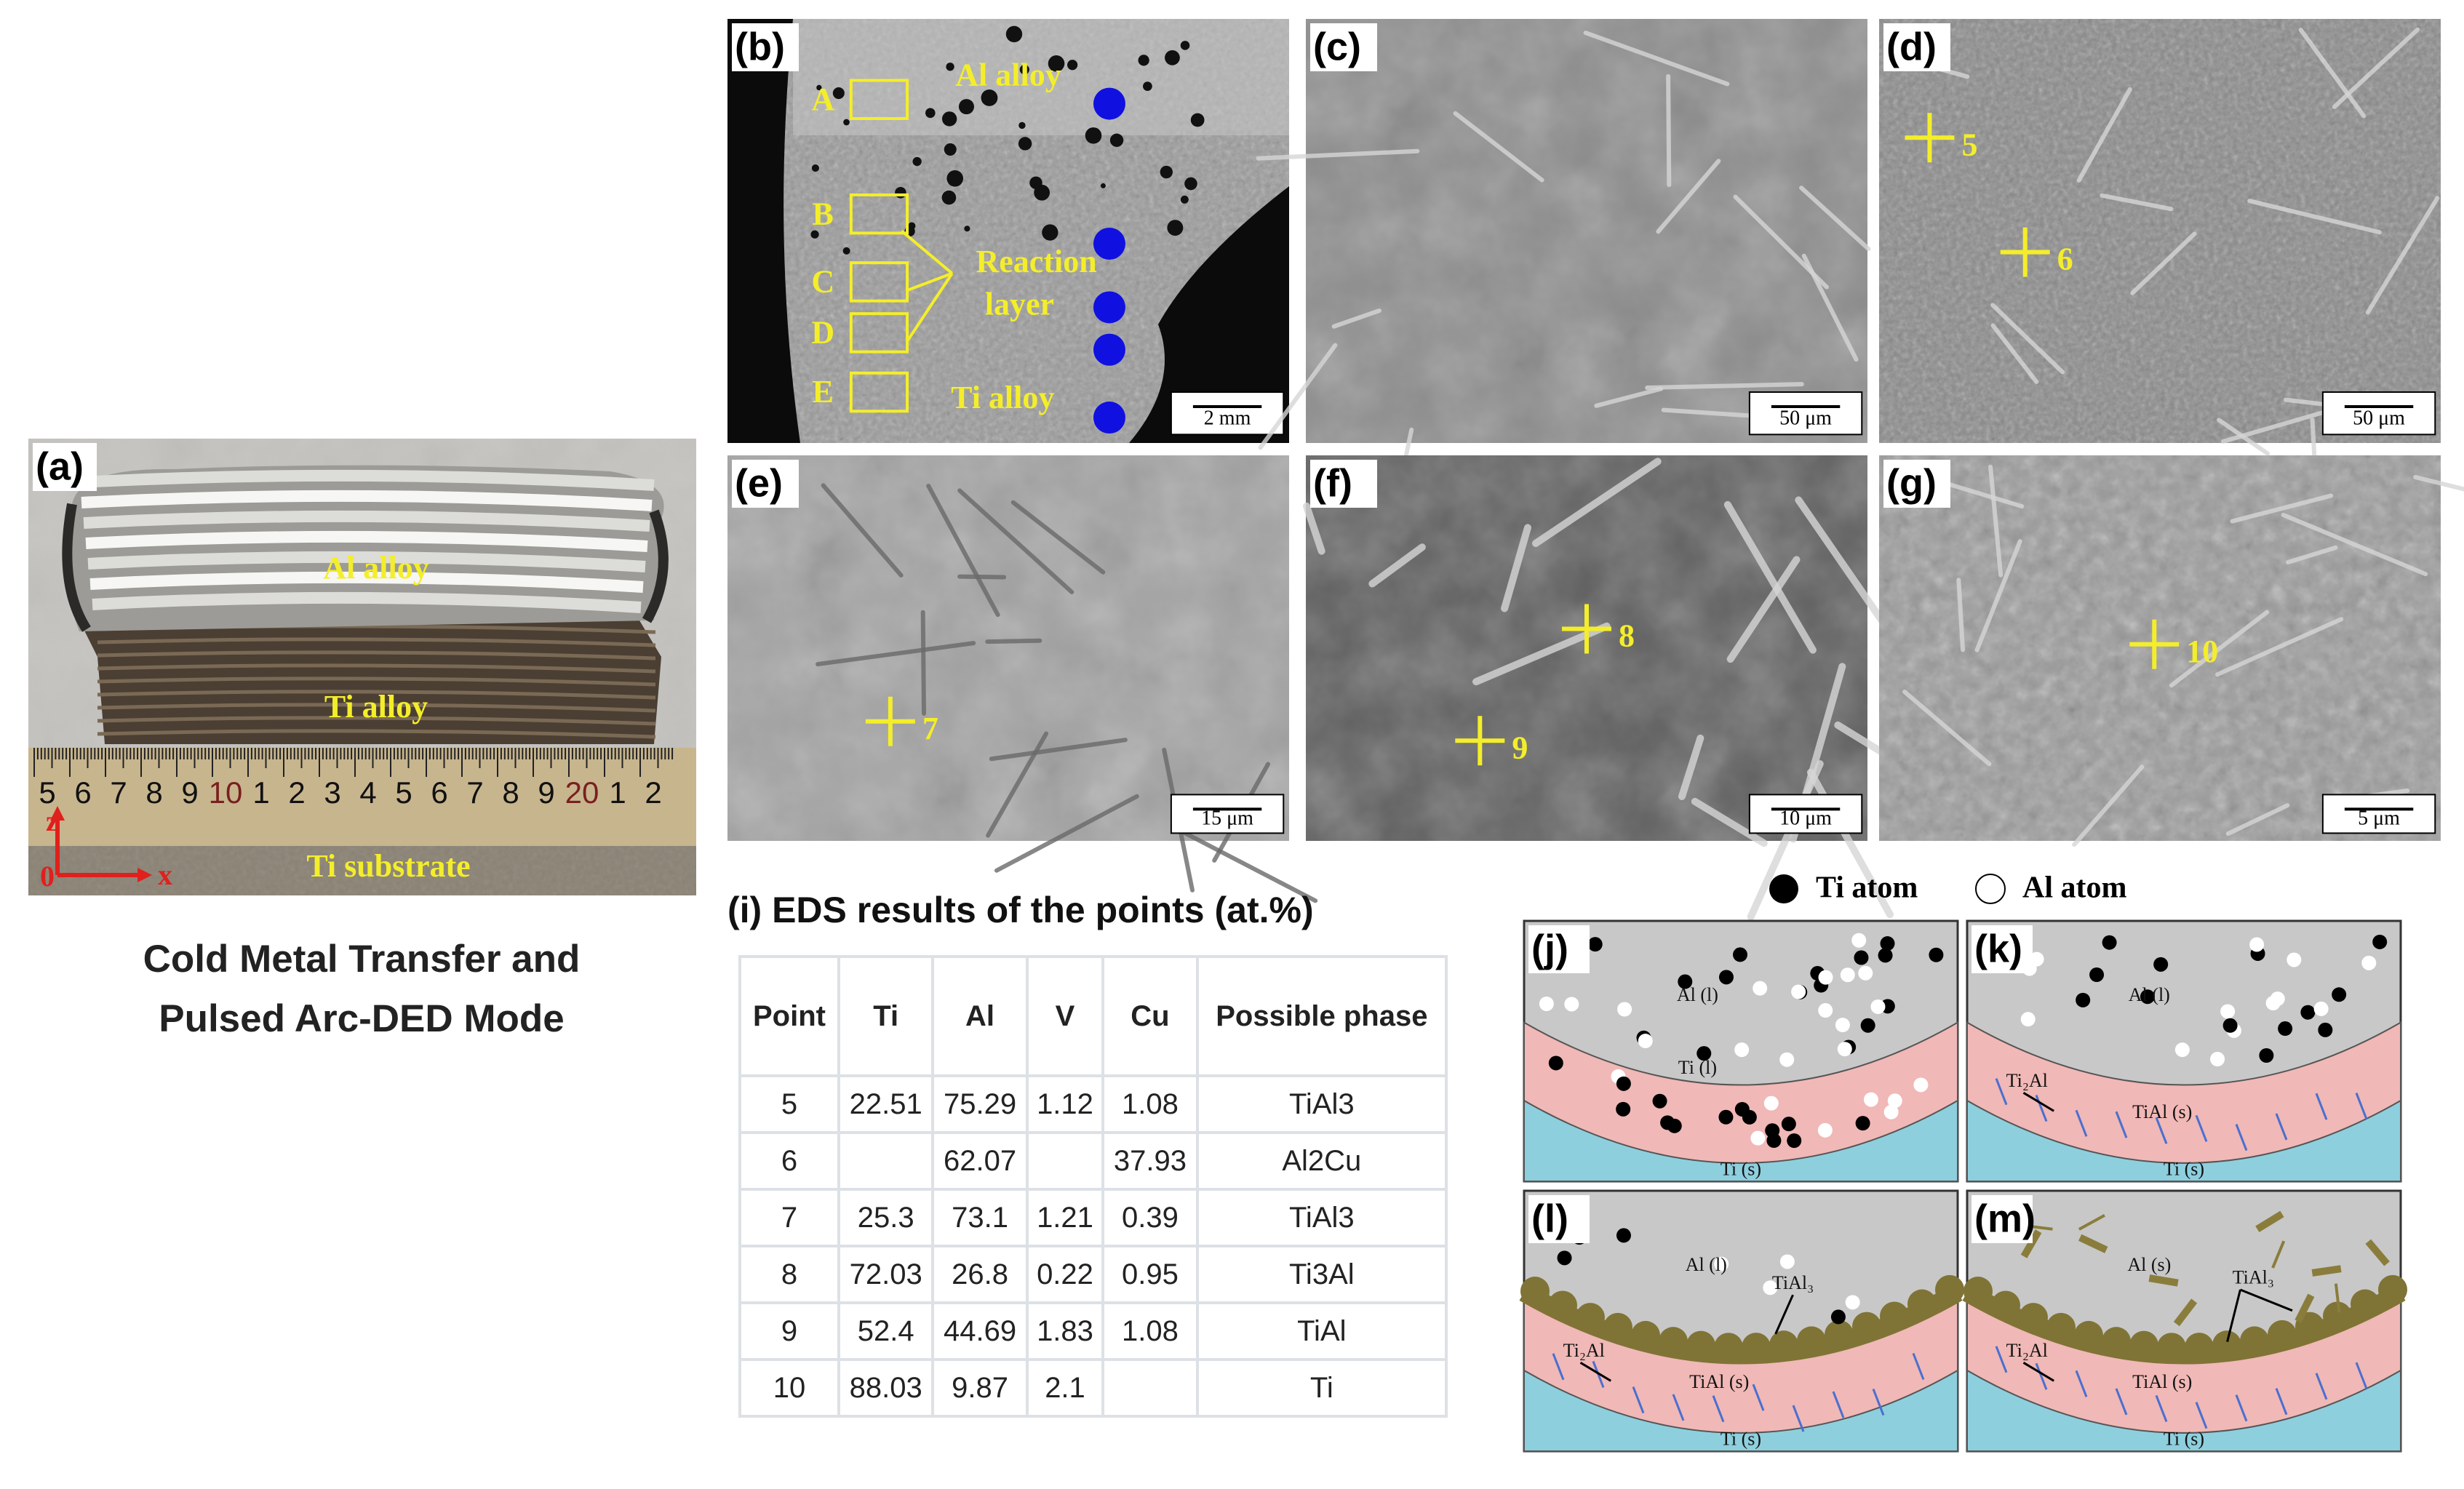 Image resolution: width=2464 pixels, height=1489 pixels. What do you see at coordinates (403, 792) in the screenshot?
I see `ruler-number: 5` at bounding box center [403, 792].